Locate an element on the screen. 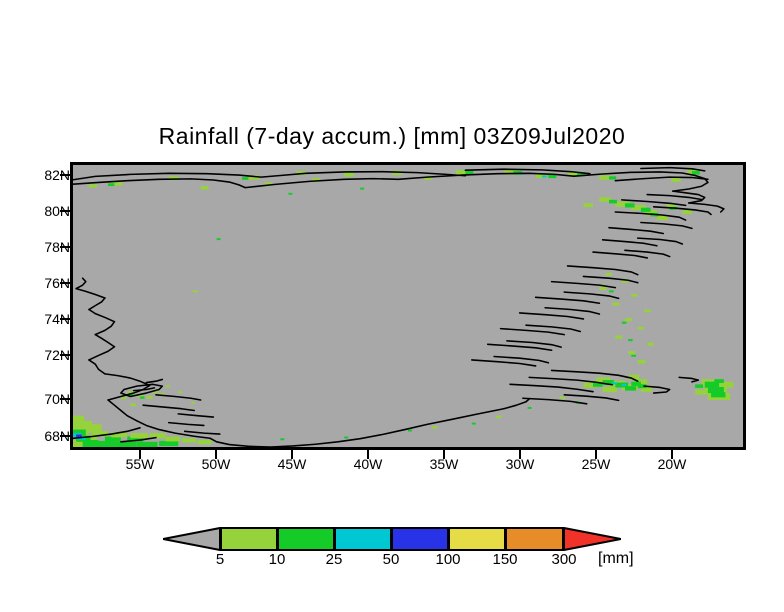  y-tick-label: 70N is located at coordinates (57, 399).